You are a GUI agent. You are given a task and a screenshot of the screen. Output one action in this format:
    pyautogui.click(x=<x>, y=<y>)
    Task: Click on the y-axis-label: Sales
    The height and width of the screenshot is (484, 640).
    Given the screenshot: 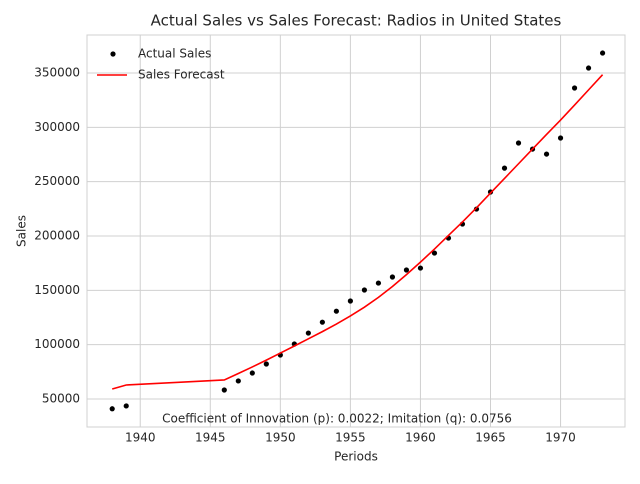 What is the action you would take?
    pyautogui.click(x=22, y=231)
    